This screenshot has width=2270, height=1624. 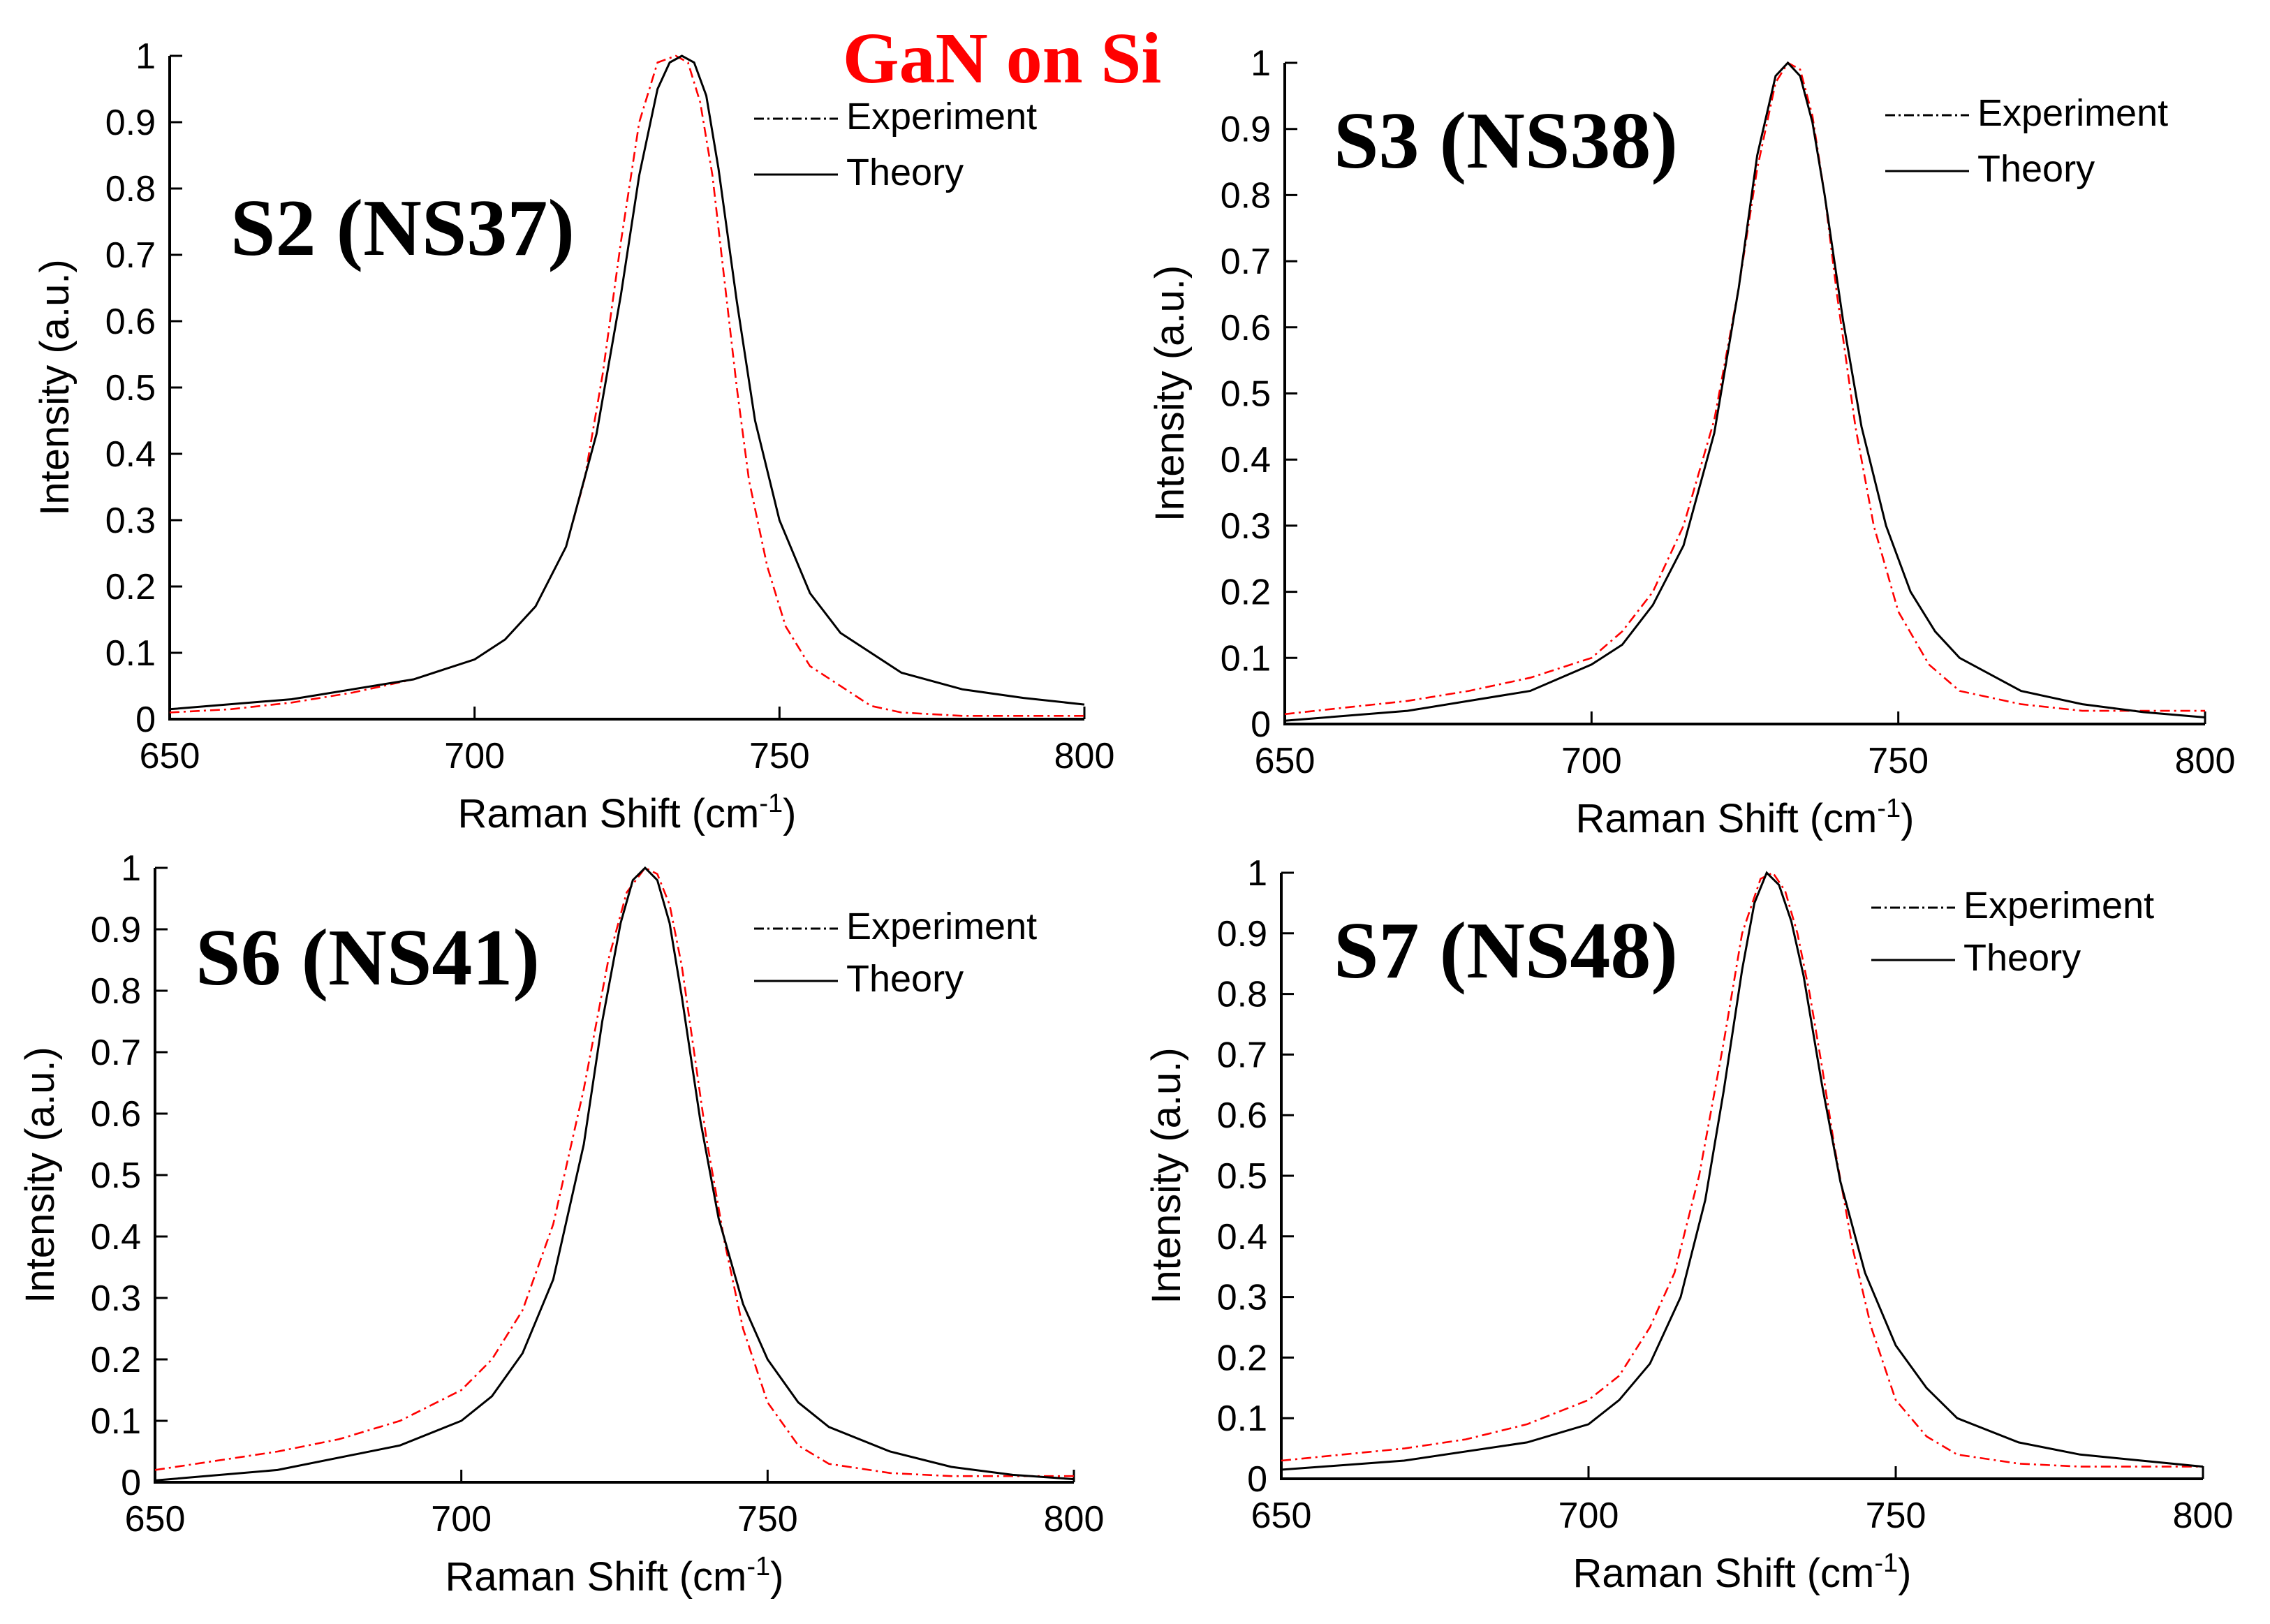 What do you see at coordinates (1506, 141) in the screenshot?
I see `panel-title: S3 (NS38)` at bounding box center [1506, 141].